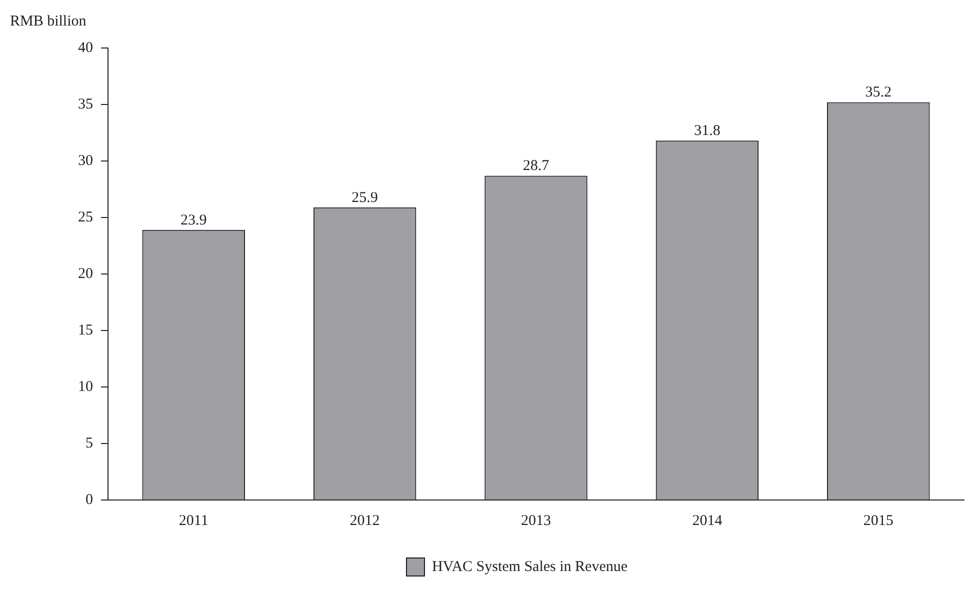 The height and width of the screenshot is (596, 972). Describe the element at coordinates (707, 520) in the screenshot. I see `x-tick-label: 2014` at that location.